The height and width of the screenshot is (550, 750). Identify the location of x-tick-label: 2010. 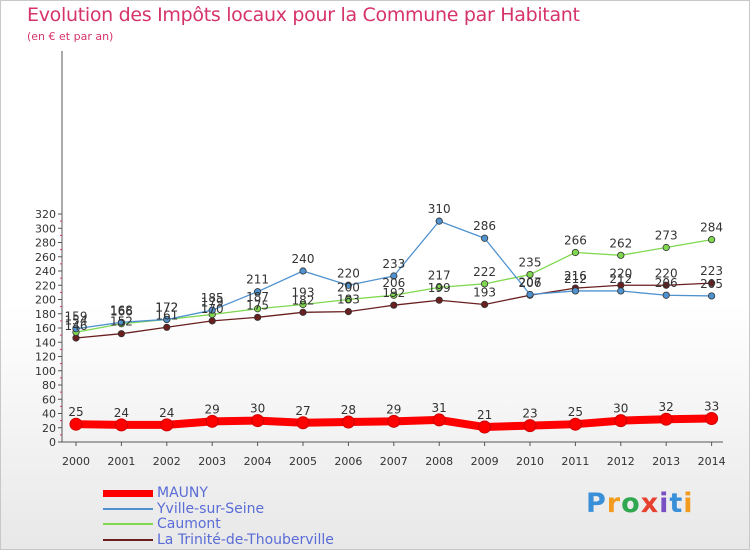
(530, 461).